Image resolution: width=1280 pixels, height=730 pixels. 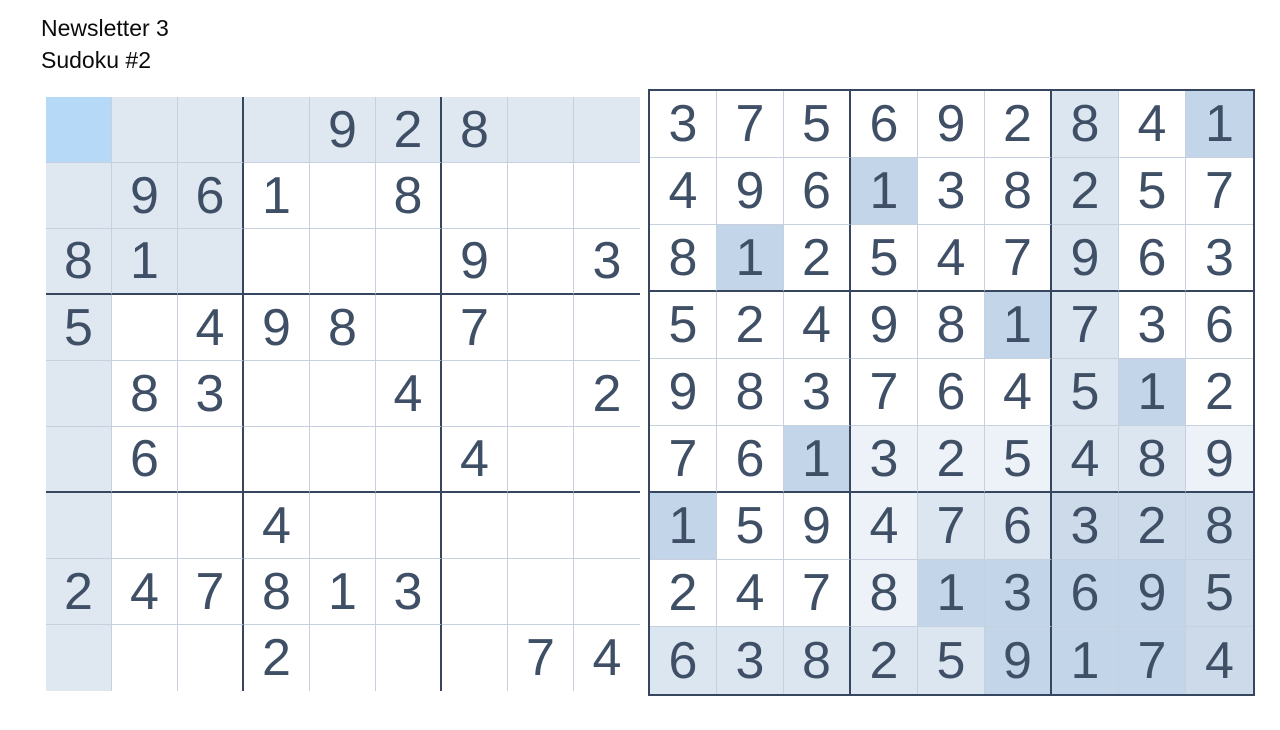 I want to click on puzzle-cell-r1c4, so click(x=277, y=130).